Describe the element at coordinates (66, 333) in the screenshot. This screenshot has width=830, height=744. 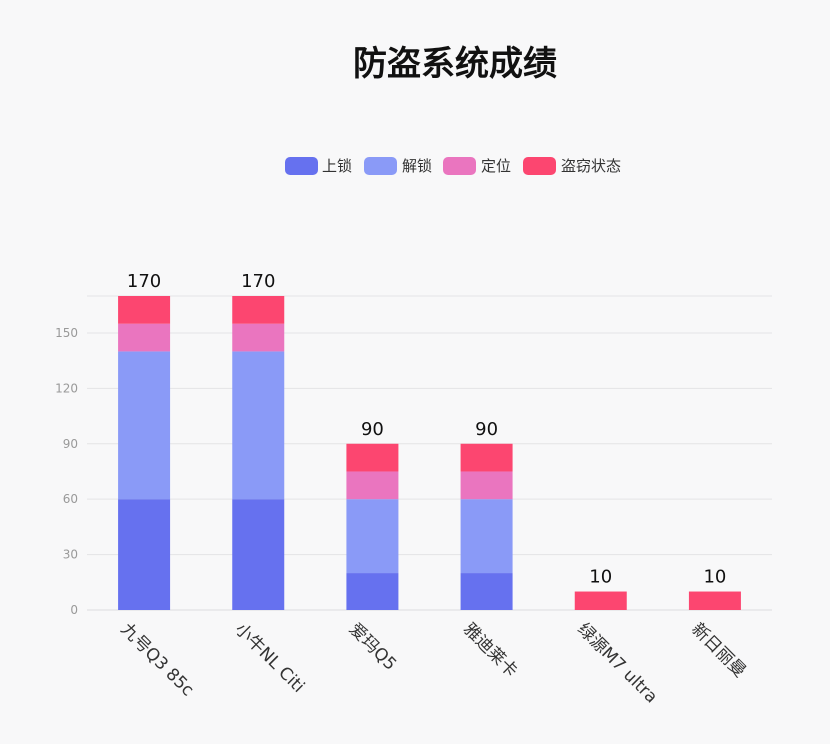
I see `y-tick-label-150: 150` at that location.